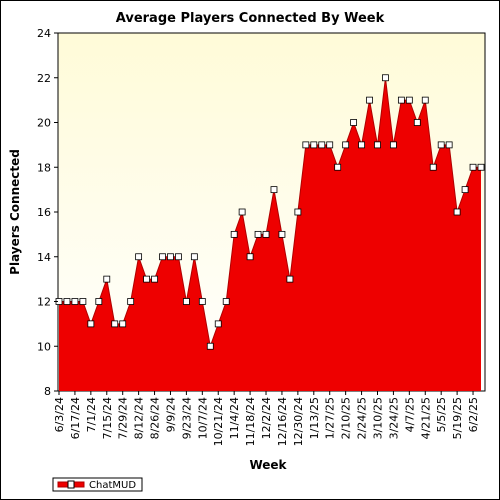  Describe the element at coordinates (75, 418) in the screenshot. I see `x-tick-label: 6/17/24` at that location.